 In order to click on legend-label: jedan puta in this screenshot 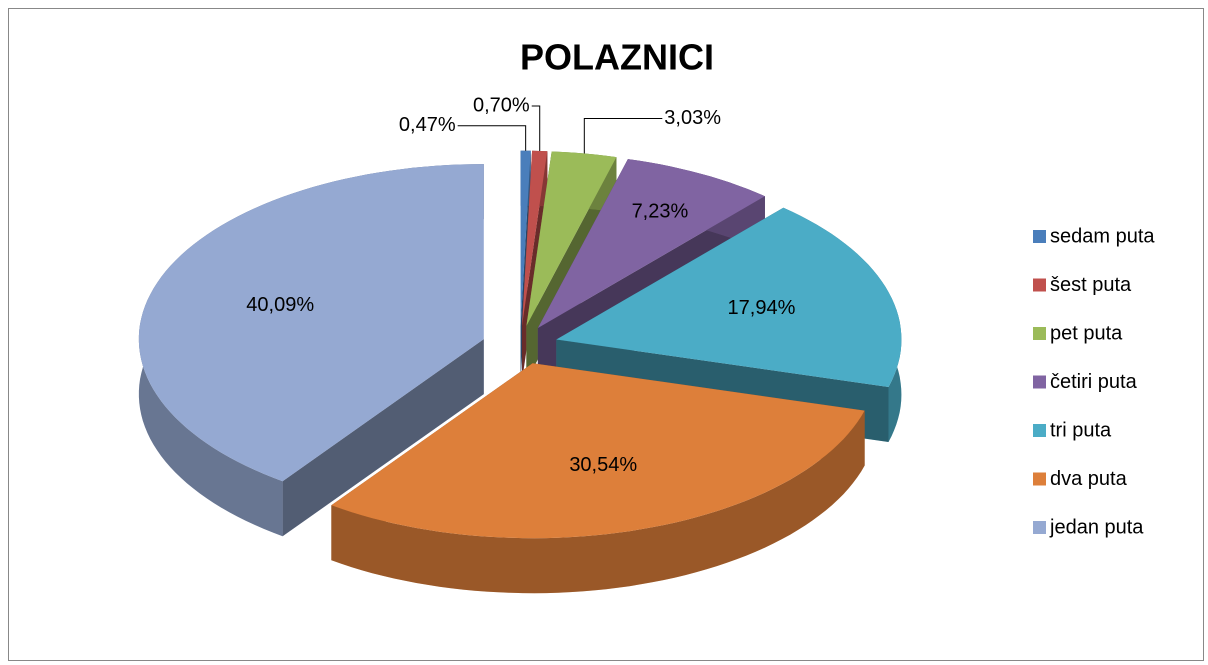, I will do `click(1096, 527)`.